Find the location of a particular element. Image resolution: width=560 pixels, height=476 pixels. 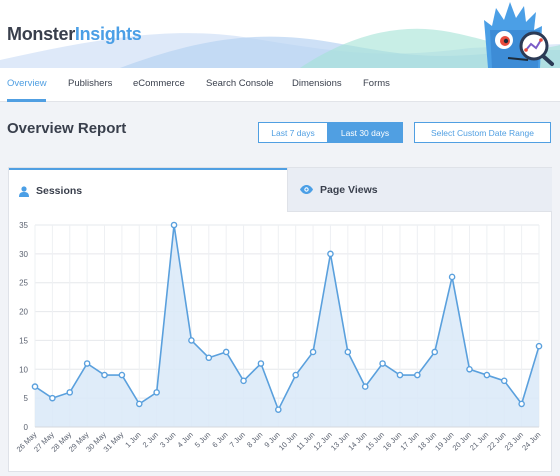

app-header: MonsterInsights is located at coordinates (280, 34).